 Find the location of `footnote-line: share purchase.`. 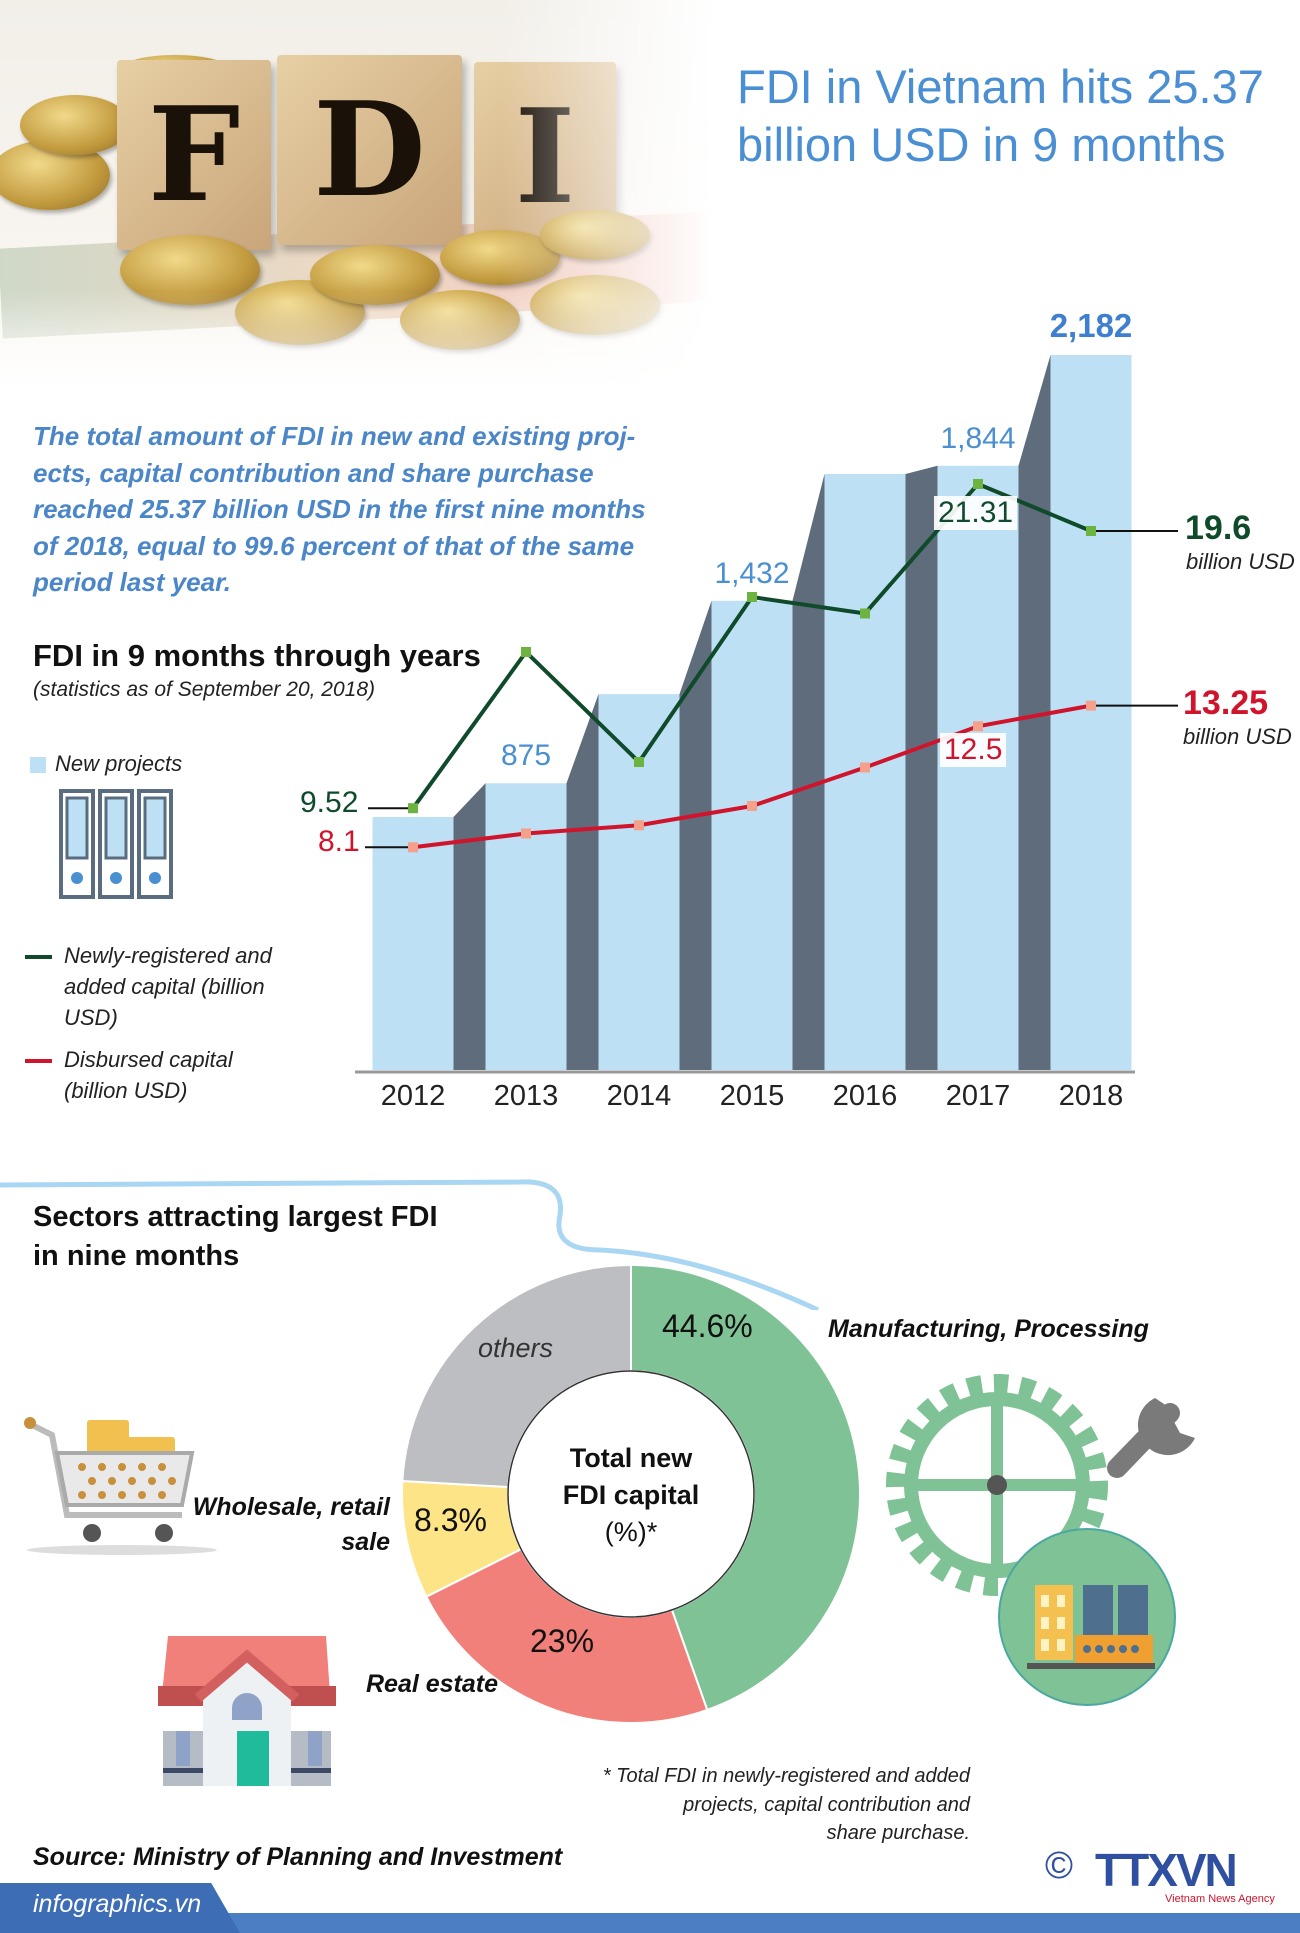

footnote-line: share purchase. is located at coordinates (898, 1833).